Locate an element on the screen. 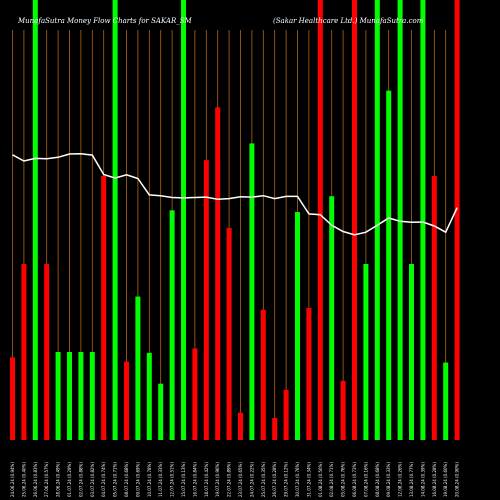 The width and height of the screenshot is (500, 500). x-tick-label: 09.08.24 (0.33%) is located at coordinates (388, 479).